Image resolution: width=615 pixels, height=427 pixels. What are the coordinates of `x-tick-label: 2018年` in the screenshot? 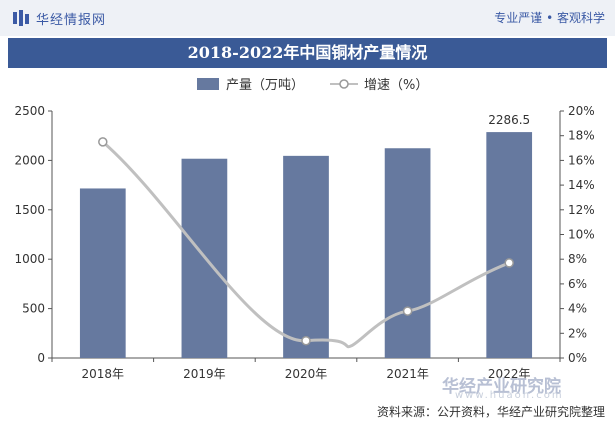 It's located at (103, 374).